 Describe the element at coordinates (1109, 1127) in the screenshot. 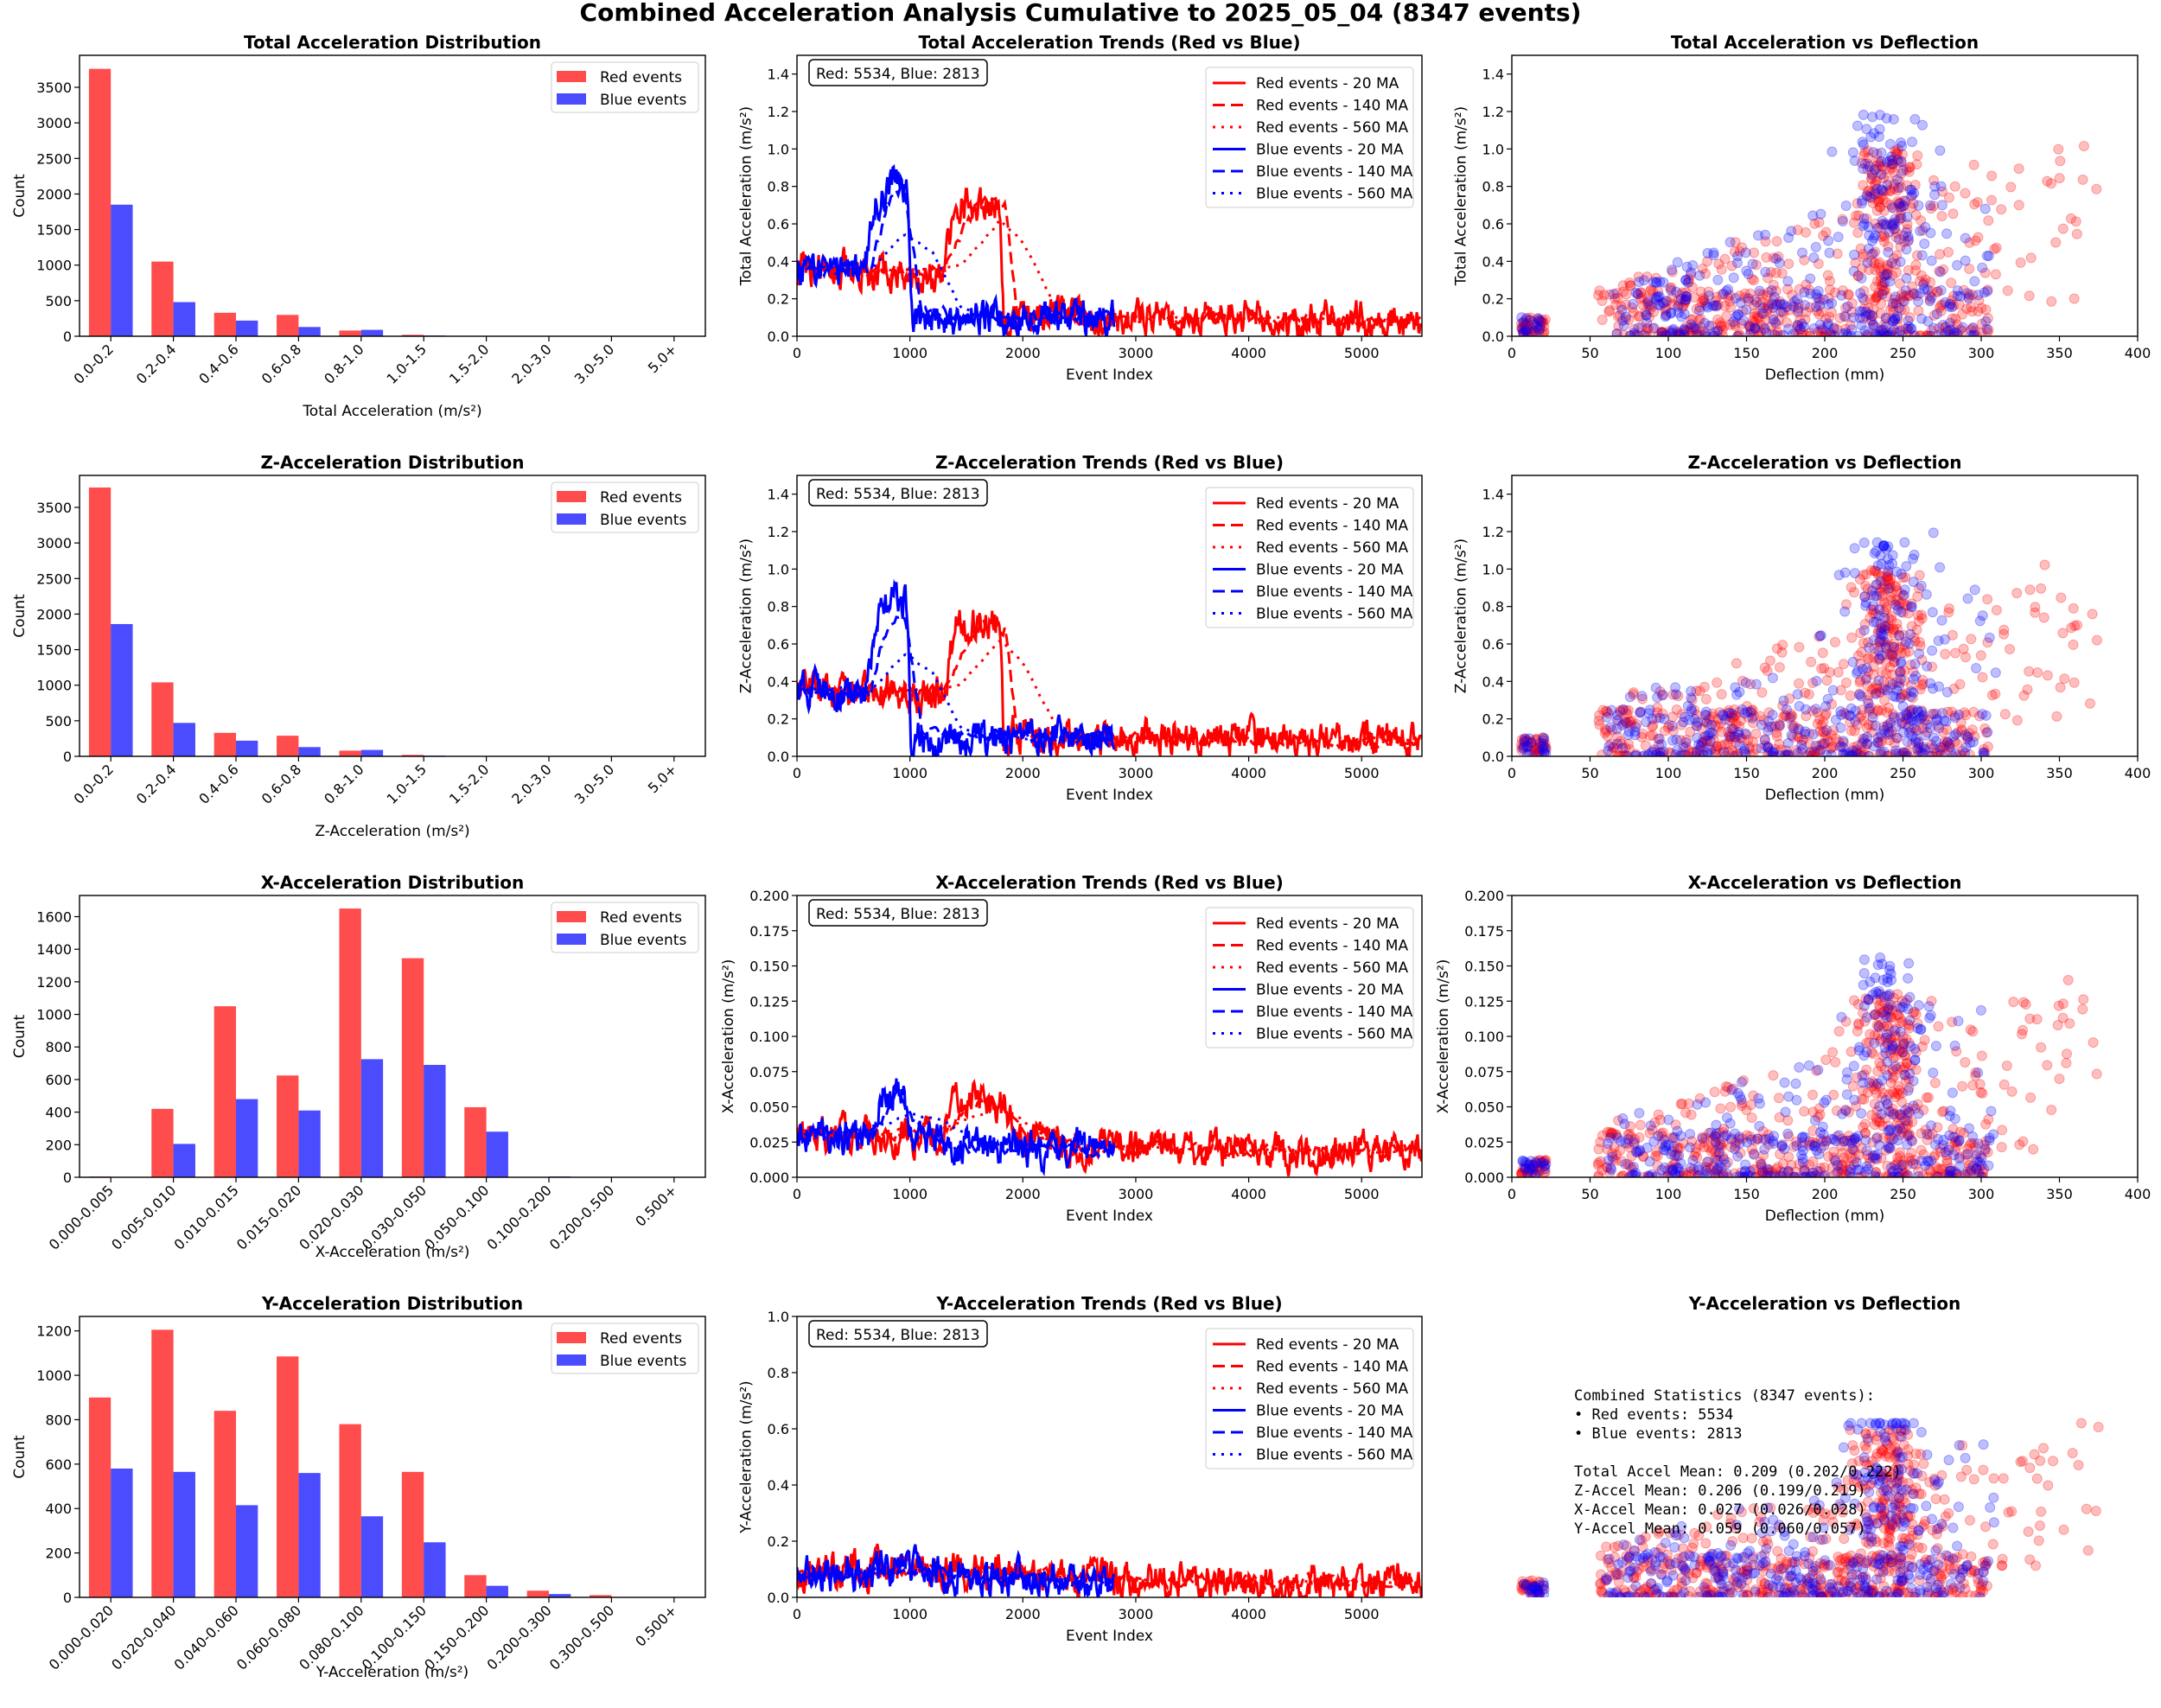

I see `plot-area` at that location.